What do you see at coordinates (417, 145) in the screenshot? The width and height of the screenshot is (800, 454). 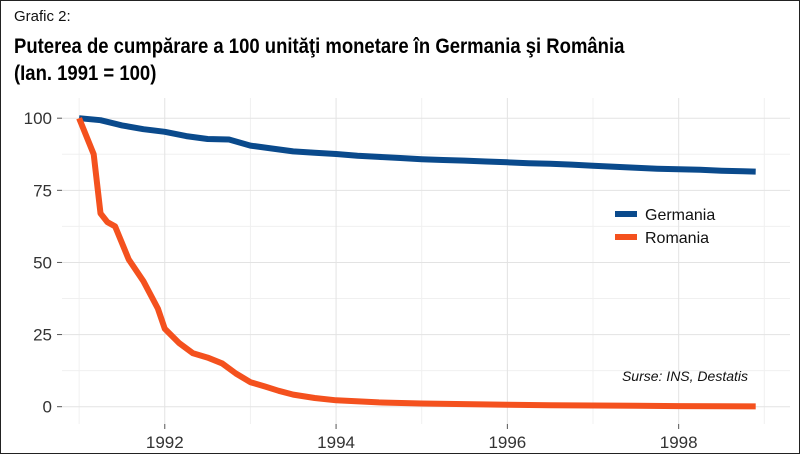 I see `series-line-germania` at bounding box center [417, 145].